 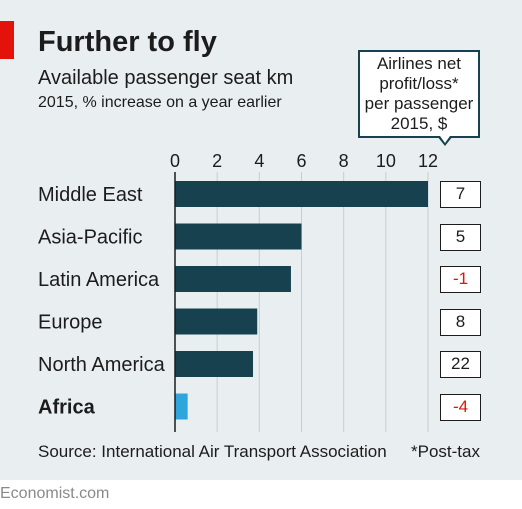 What do you see at coordinates (428, 161) in the screenshot?
I see `x-tick-label: 12` at bounding box center [428, 161].